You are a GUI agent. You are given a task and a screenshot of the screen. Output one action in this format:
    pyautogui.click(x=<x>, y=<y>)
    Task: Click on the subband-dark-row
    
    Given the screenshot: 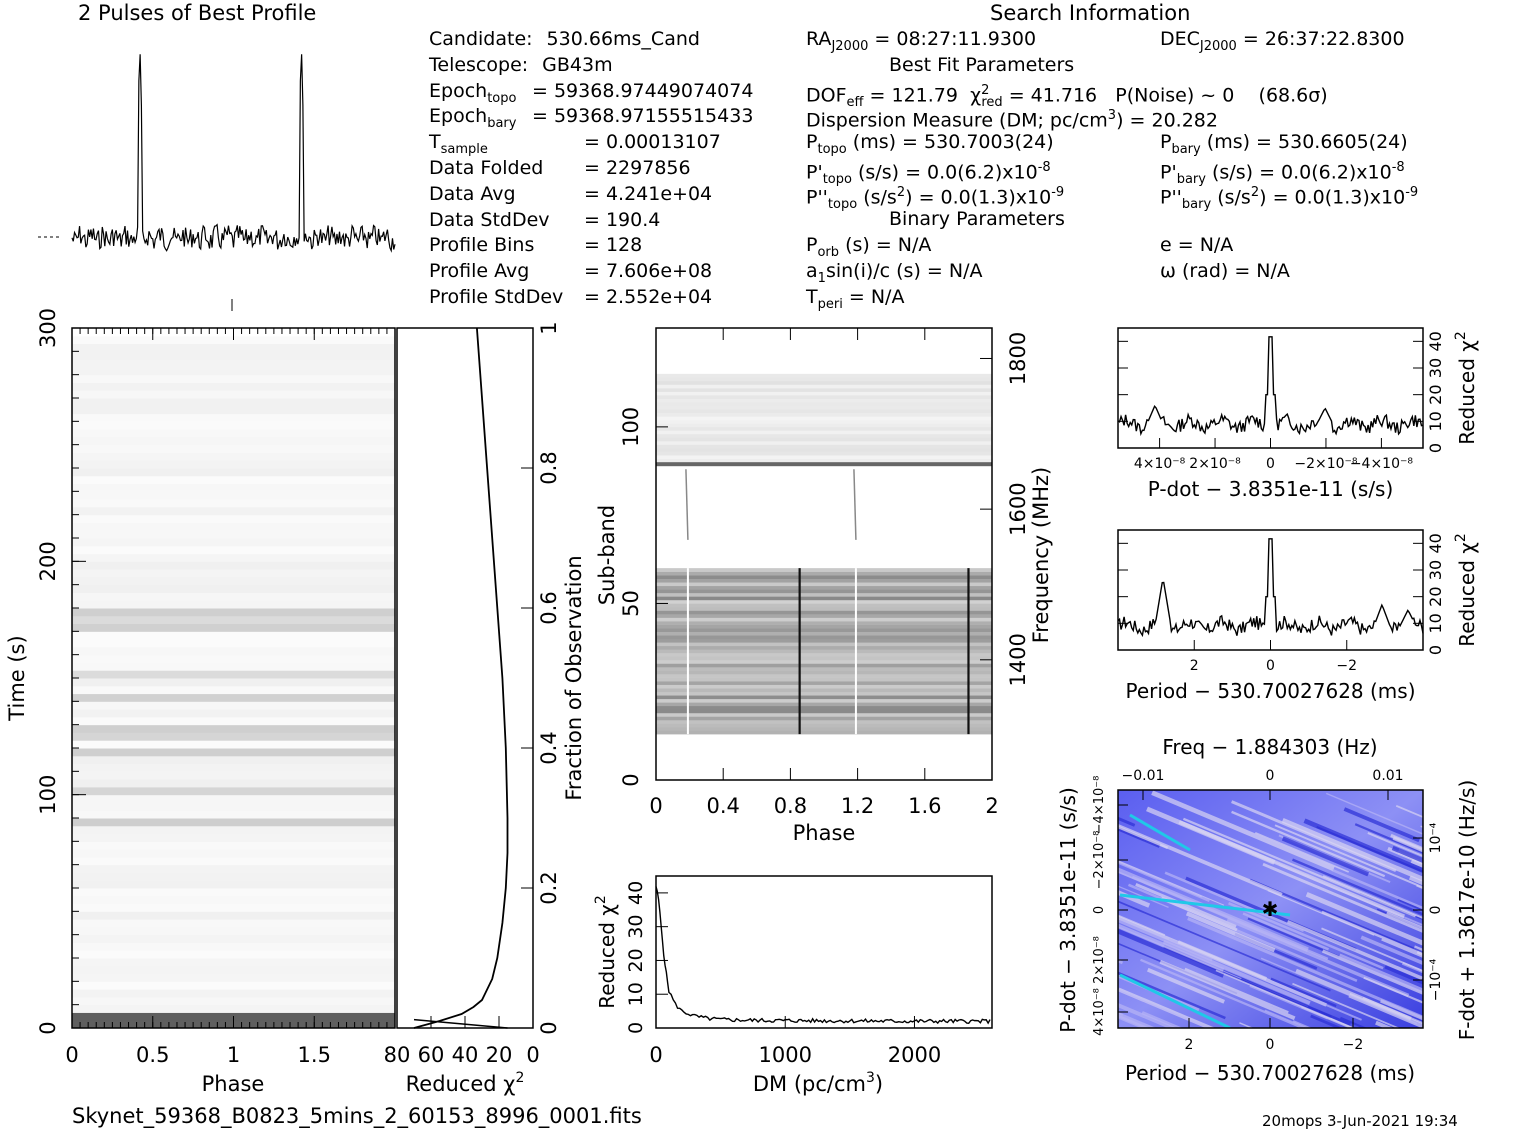 What is the action you would take?
    pyautogui.click(x=824, y=464)
    